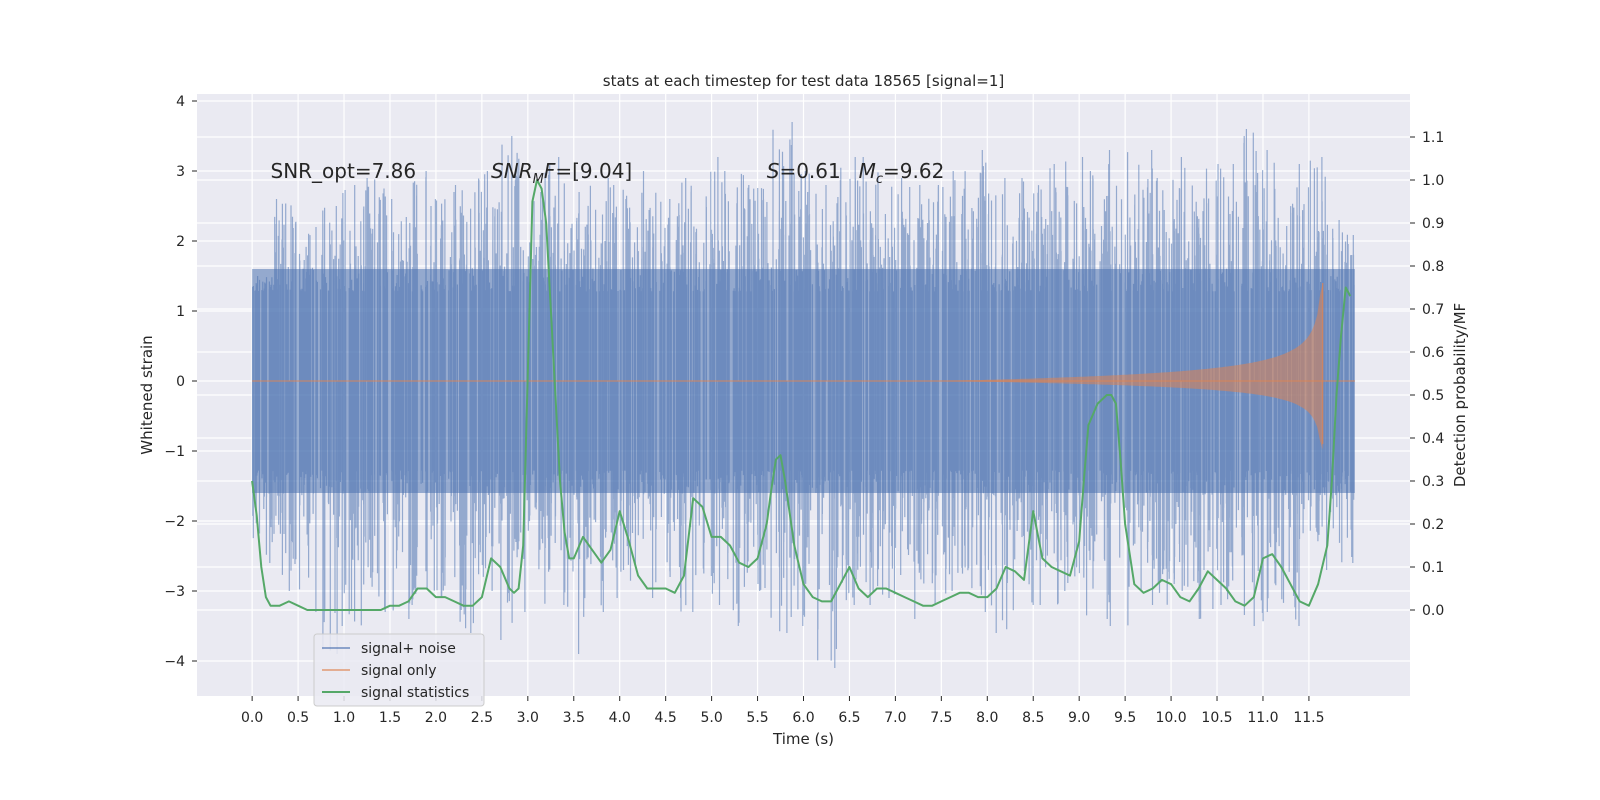  Describe the element at coordinates (1433, 310) in the screenshot. I see `y2-tick-label: 0.7` at that location.